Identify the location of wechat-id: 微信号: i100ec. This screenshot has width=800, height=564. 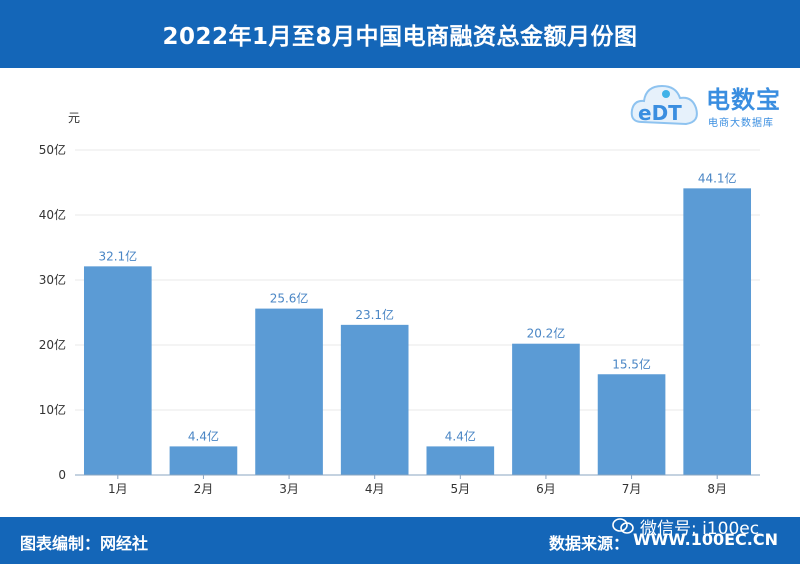
(700, 528).